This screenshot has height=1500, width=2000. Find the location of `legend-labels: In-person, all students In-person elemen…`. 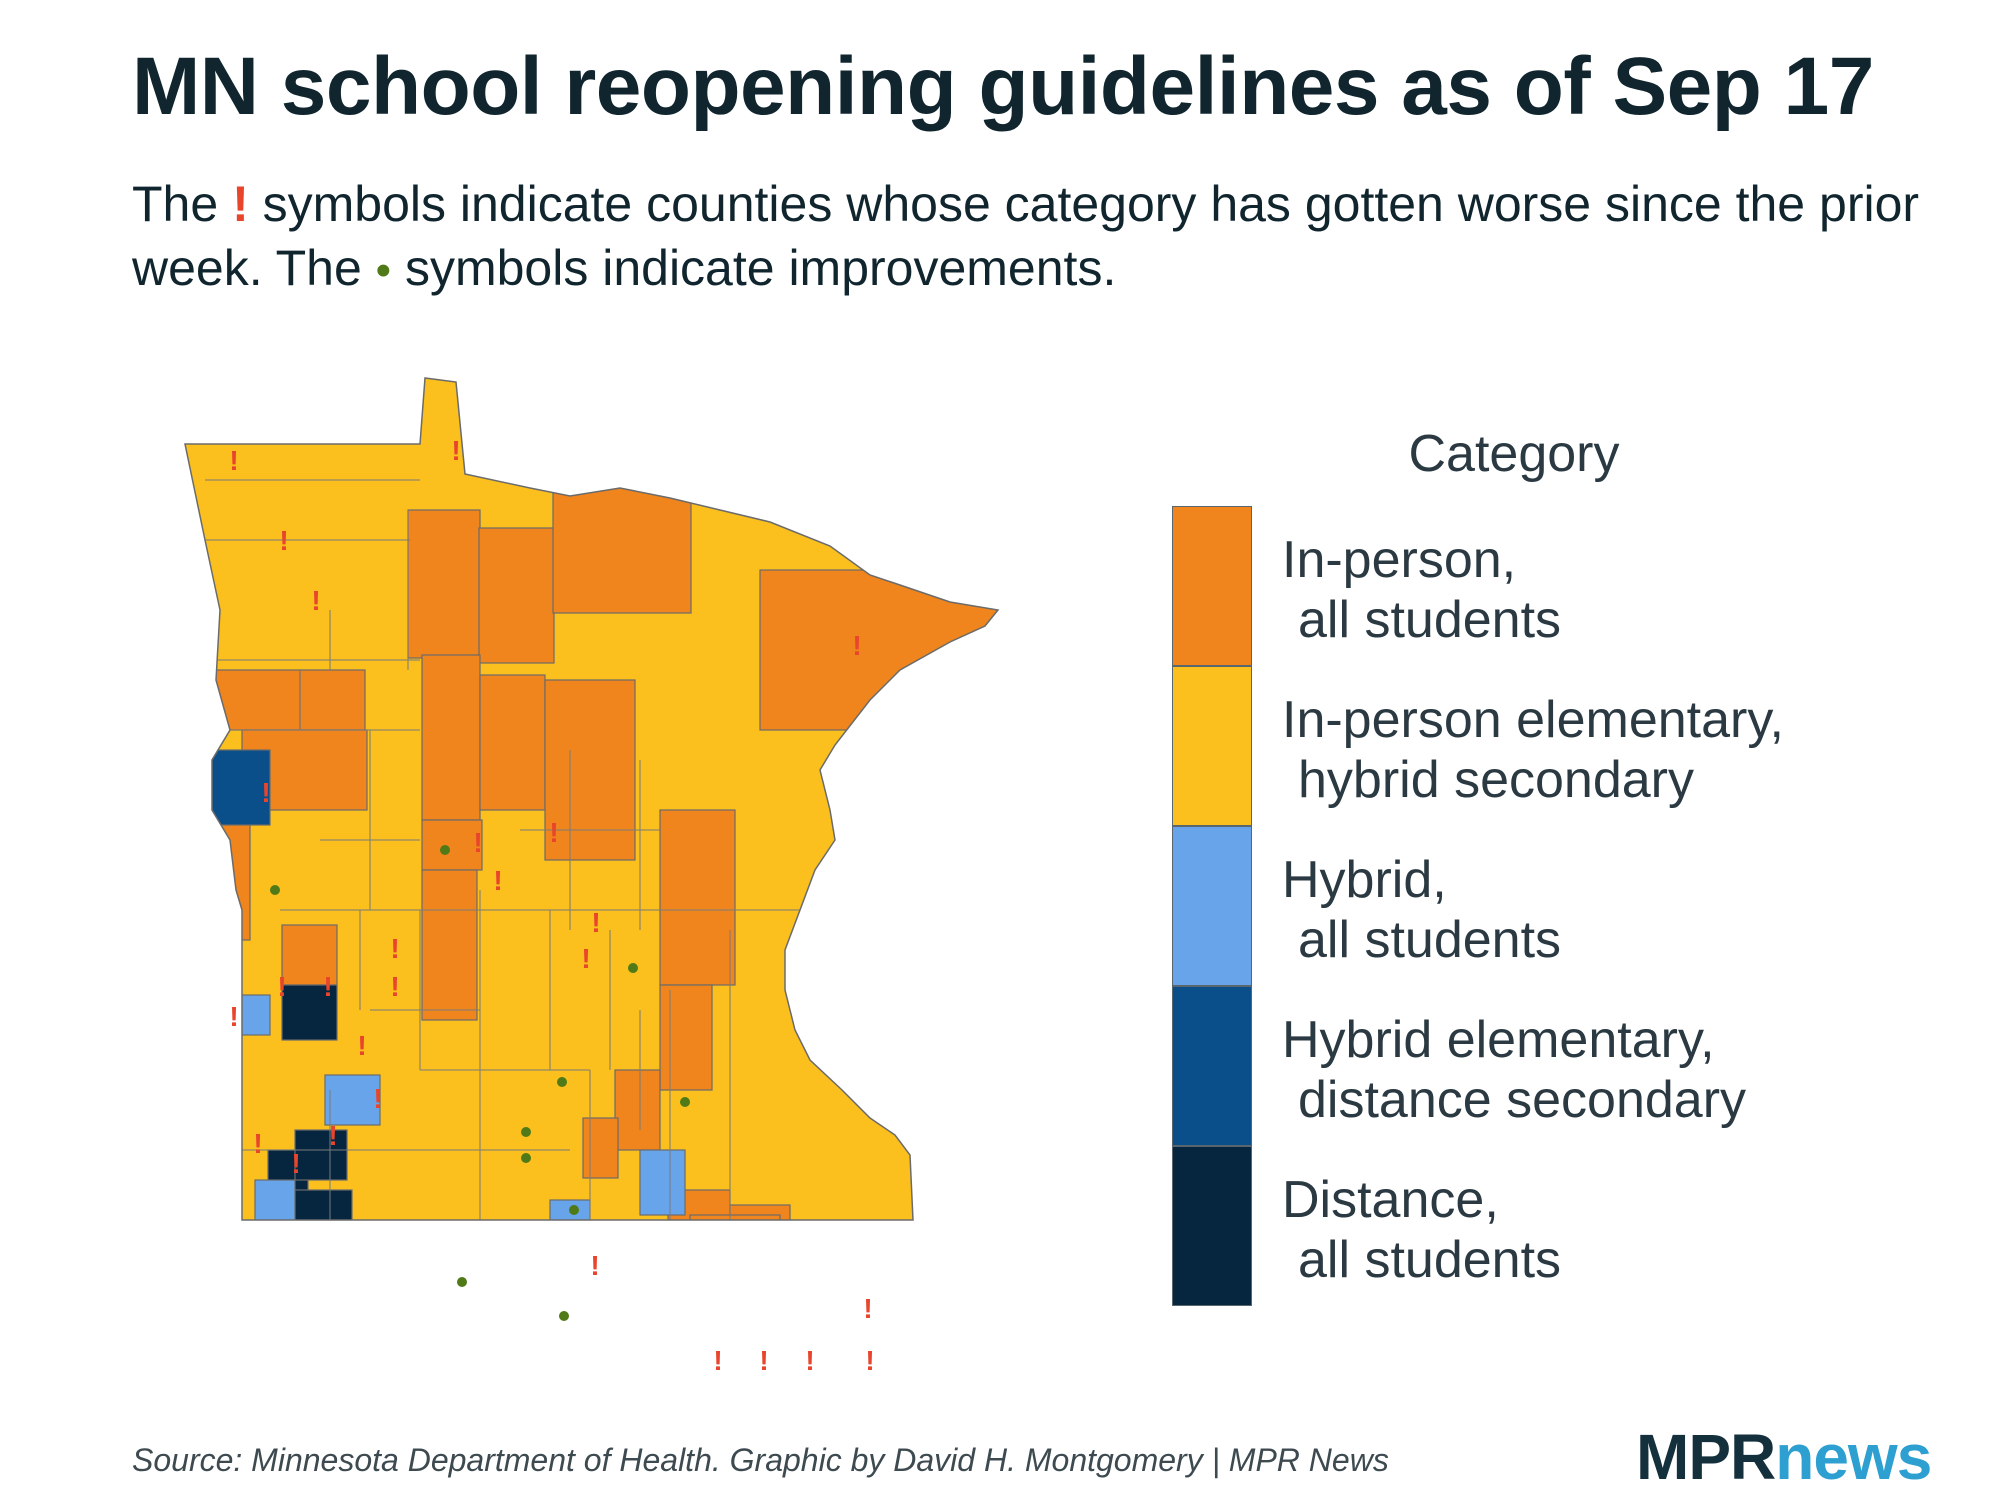

legend-labels: In-person, all students In-person elemen… is located at coordinates (1533, 906).